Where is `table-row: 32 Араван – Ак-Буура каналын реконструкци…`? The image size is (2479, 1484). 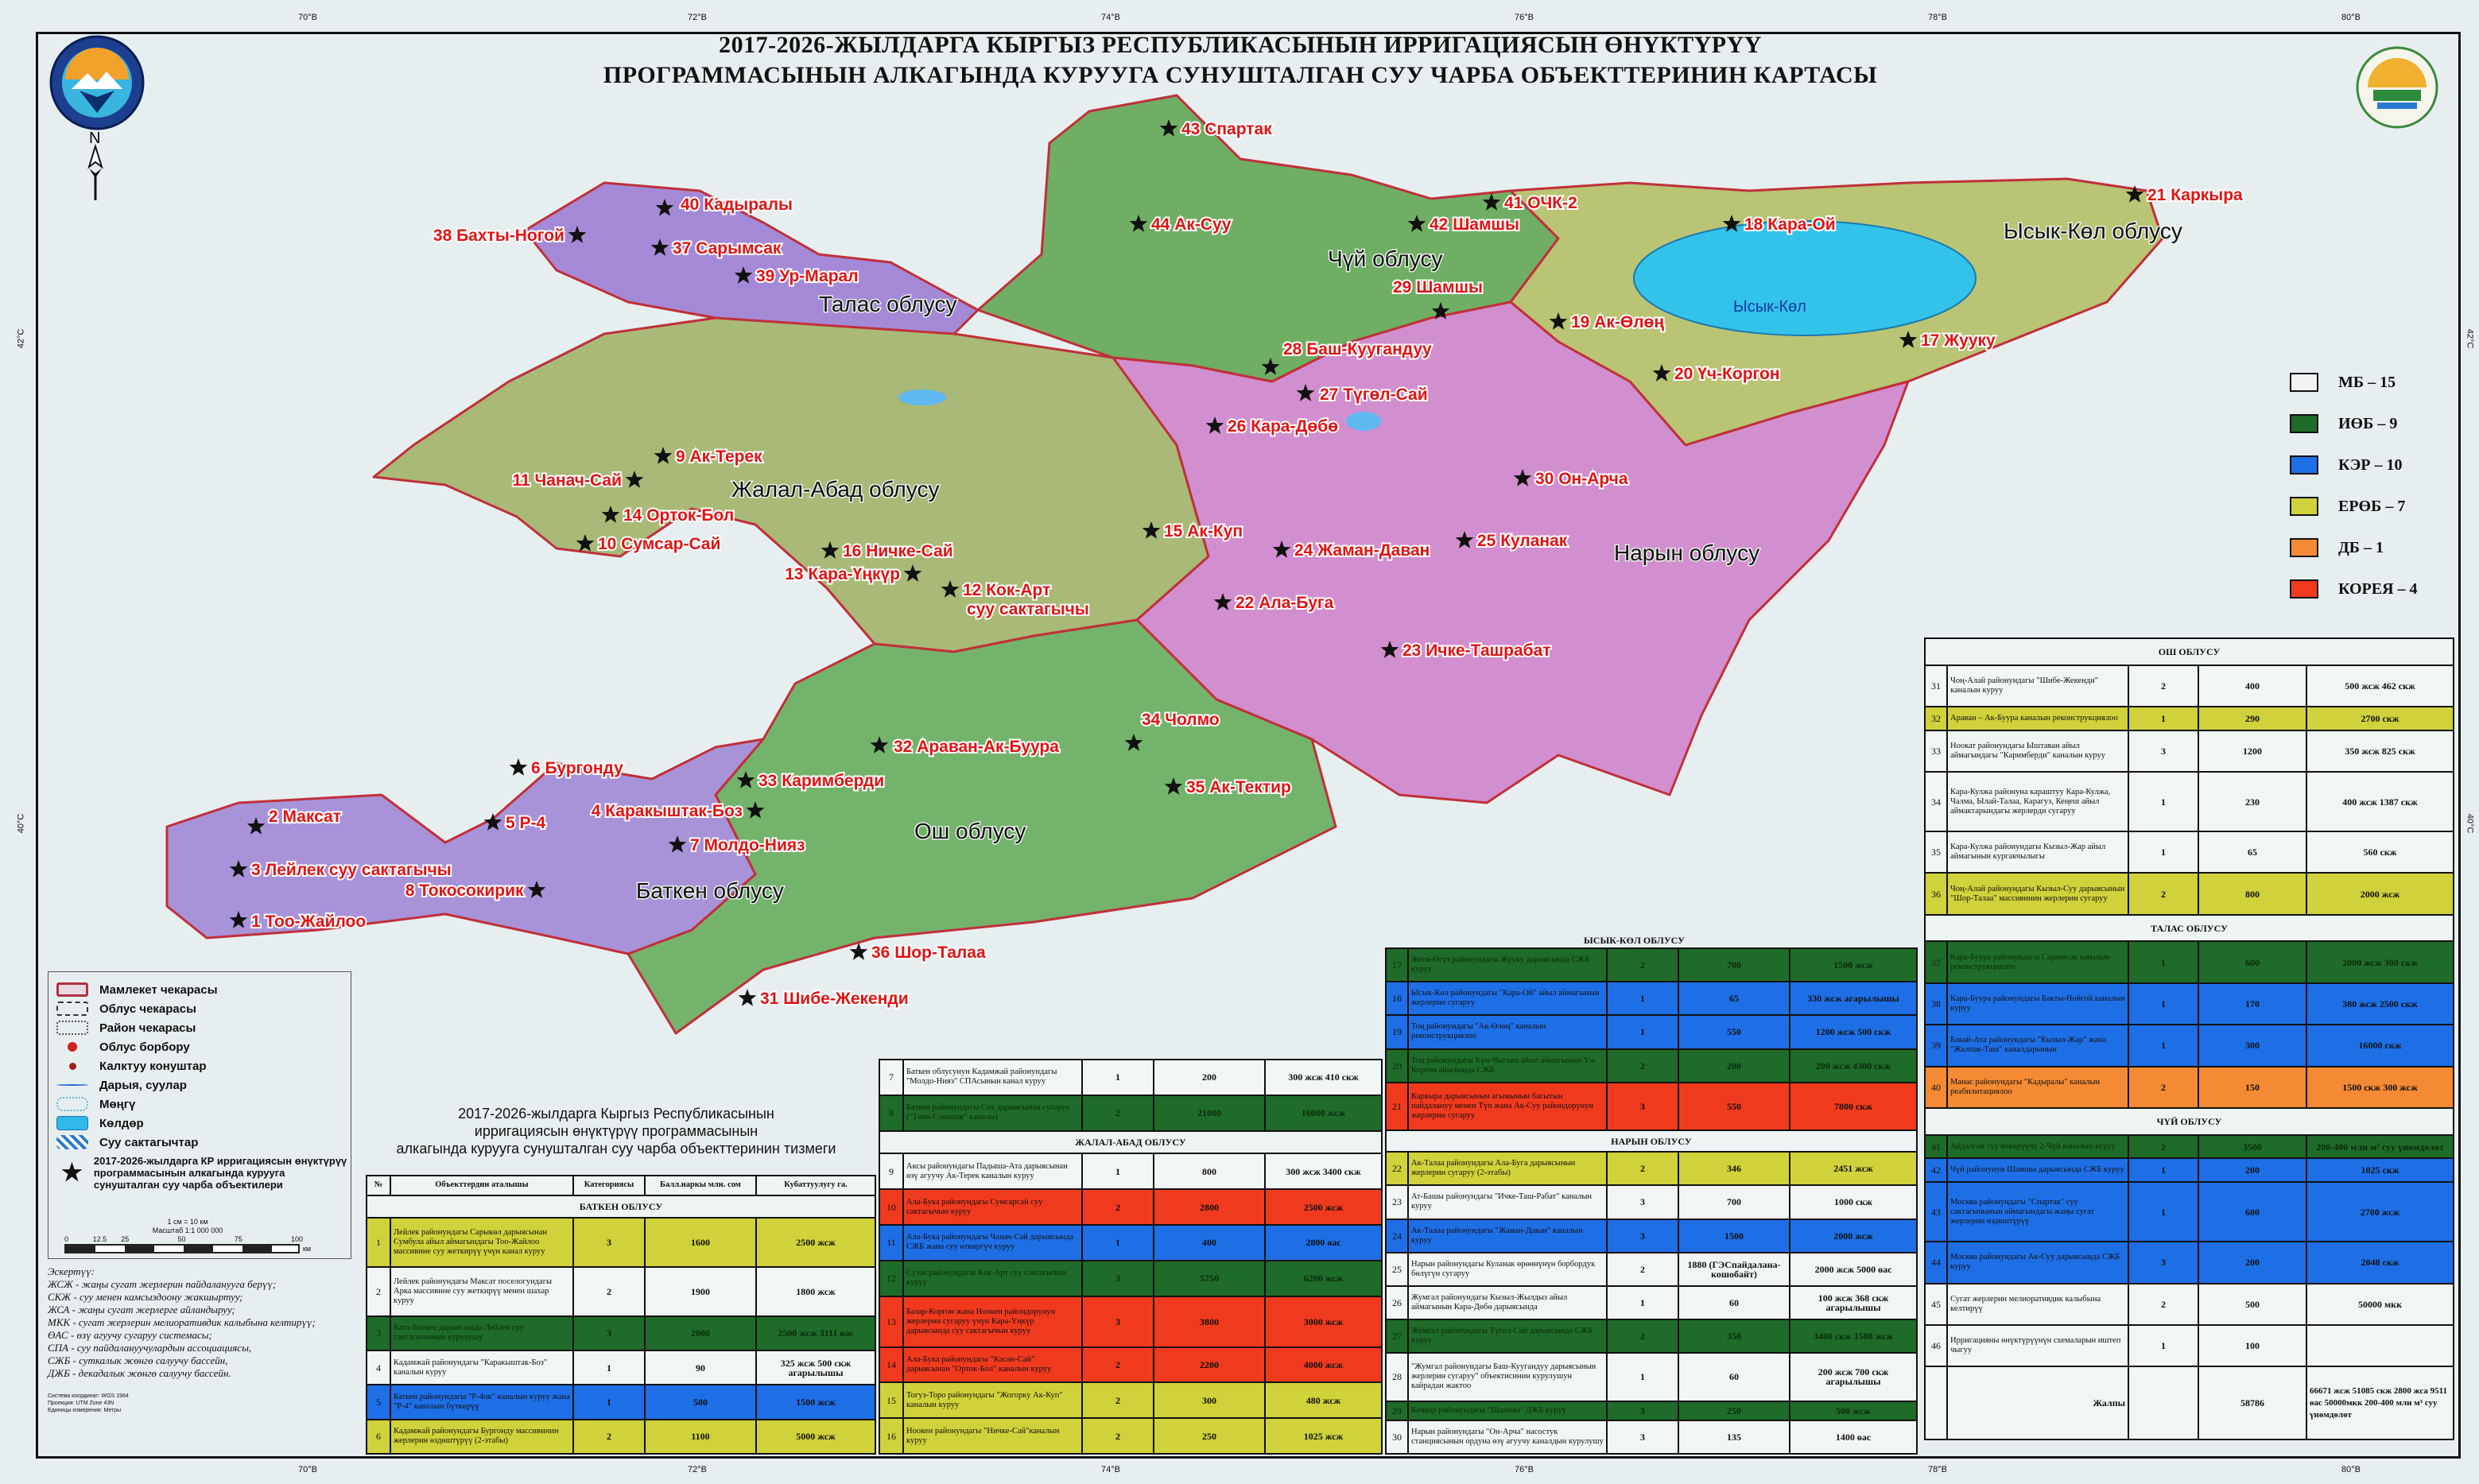
table-row: 32 Араван – Ак-Буура каналын реконструкци… is located at coordinates (2190, 719).